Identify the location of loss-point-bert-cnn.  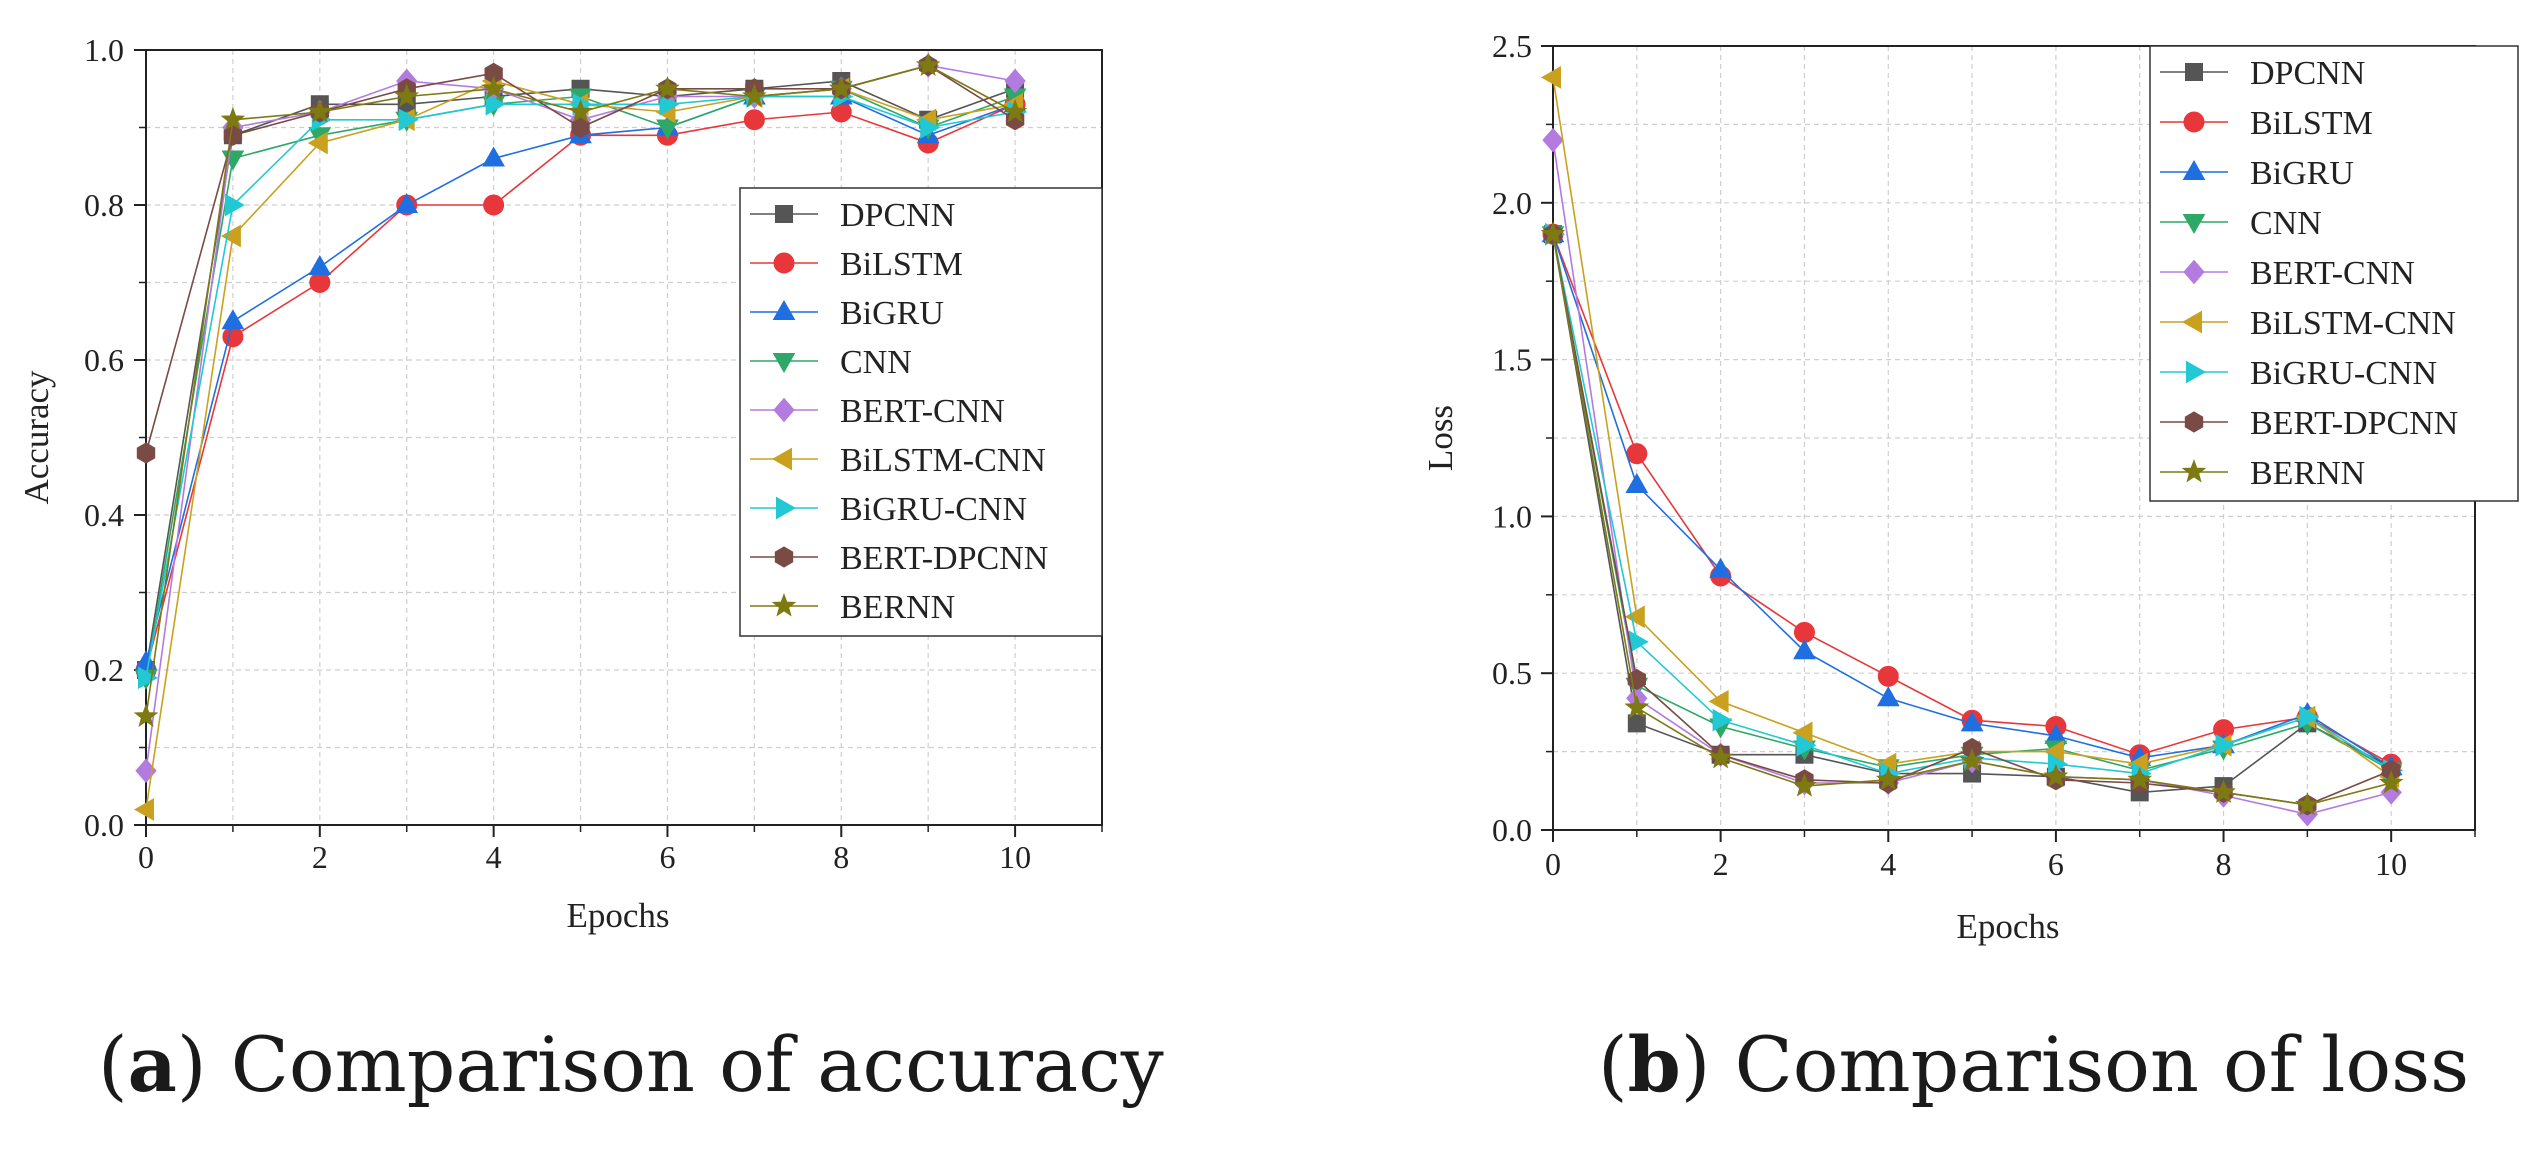
(1553, 140).